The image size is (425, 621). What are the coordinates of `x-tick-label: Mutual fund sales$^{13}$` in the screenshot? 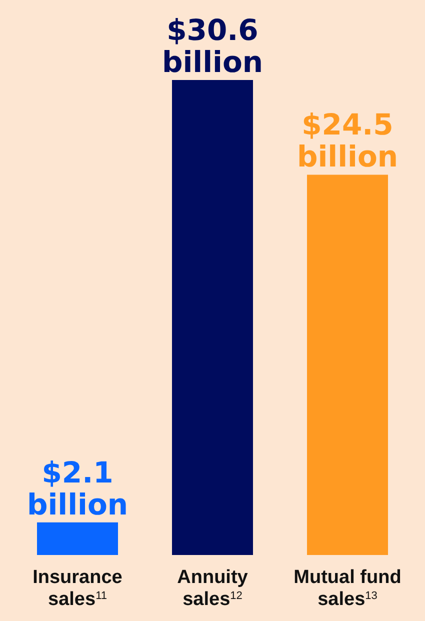 It's located at (348, 588).